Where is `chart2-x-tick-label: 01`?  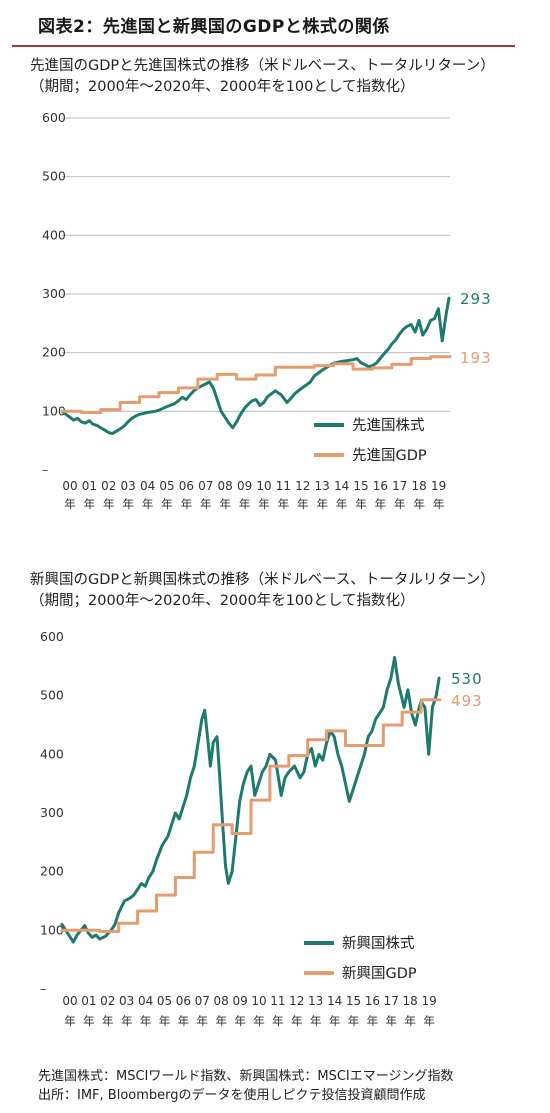
chart2-x-tick-label: 01 is located at coordinates (88, 1001).